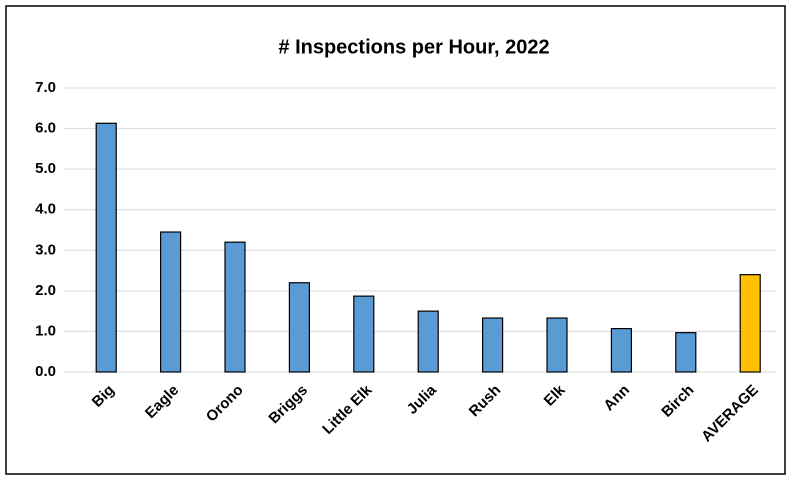 This screenshot has height=480, width=792. What do you see at coordinates (45, 168) in the screenshot?
I see `y-tick-label: 5.0` at bounding box center [45, 168].